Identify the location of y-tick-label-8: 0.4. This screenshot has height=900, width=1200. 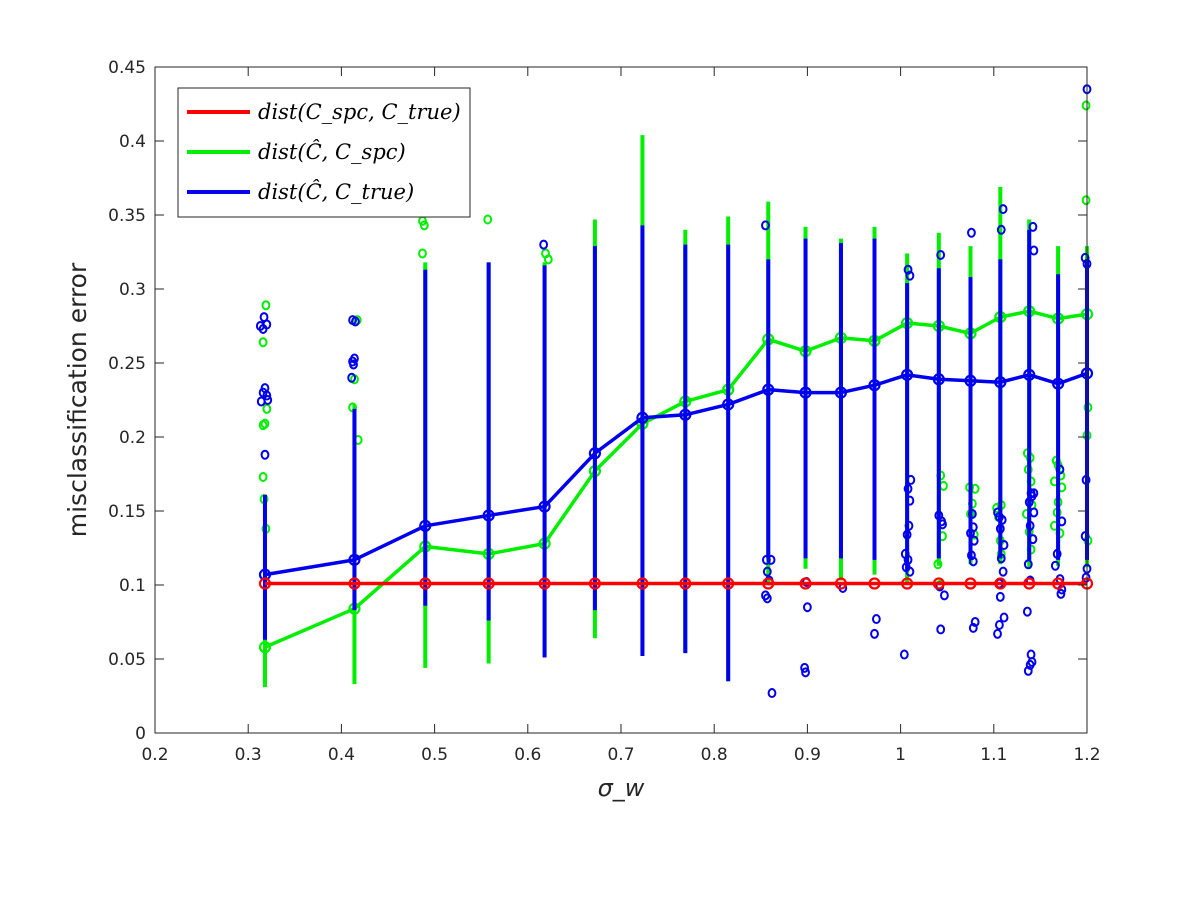
(132, 142).